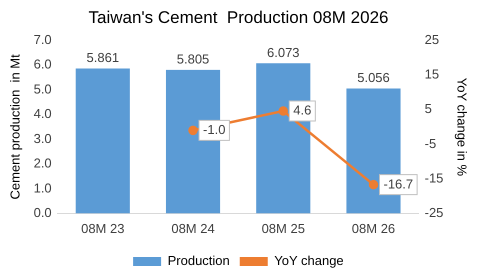  What do you see at coordinates (462, 127) in the screenshot?
I see `y2-axis-title: YoY change in %` at bounding box center [462, 127].